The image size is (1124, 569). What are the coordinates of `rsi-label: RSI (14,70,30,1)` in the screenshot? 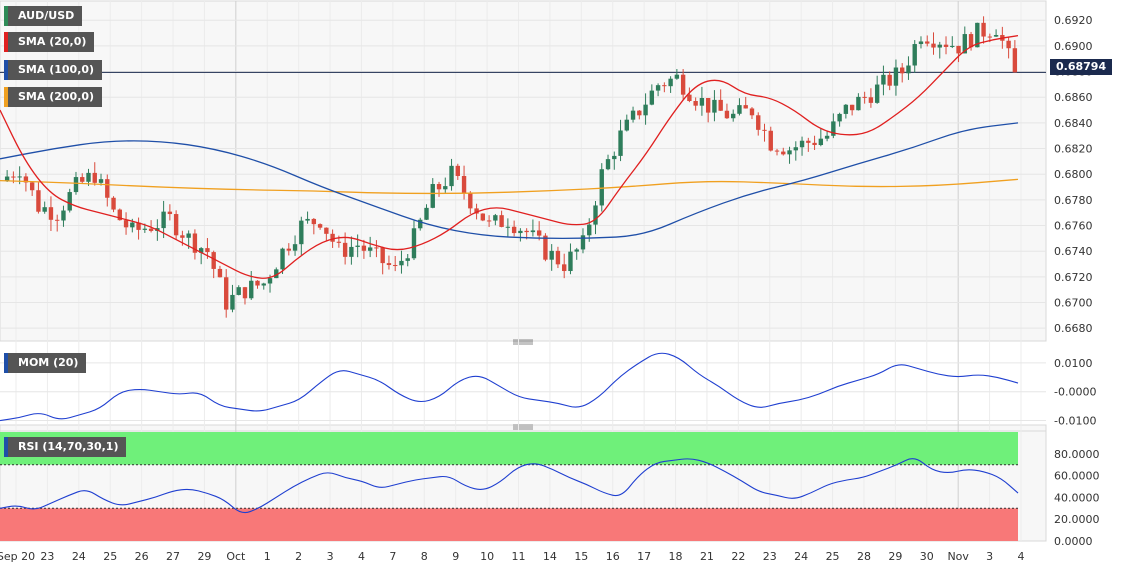 It's located at (65, 447).